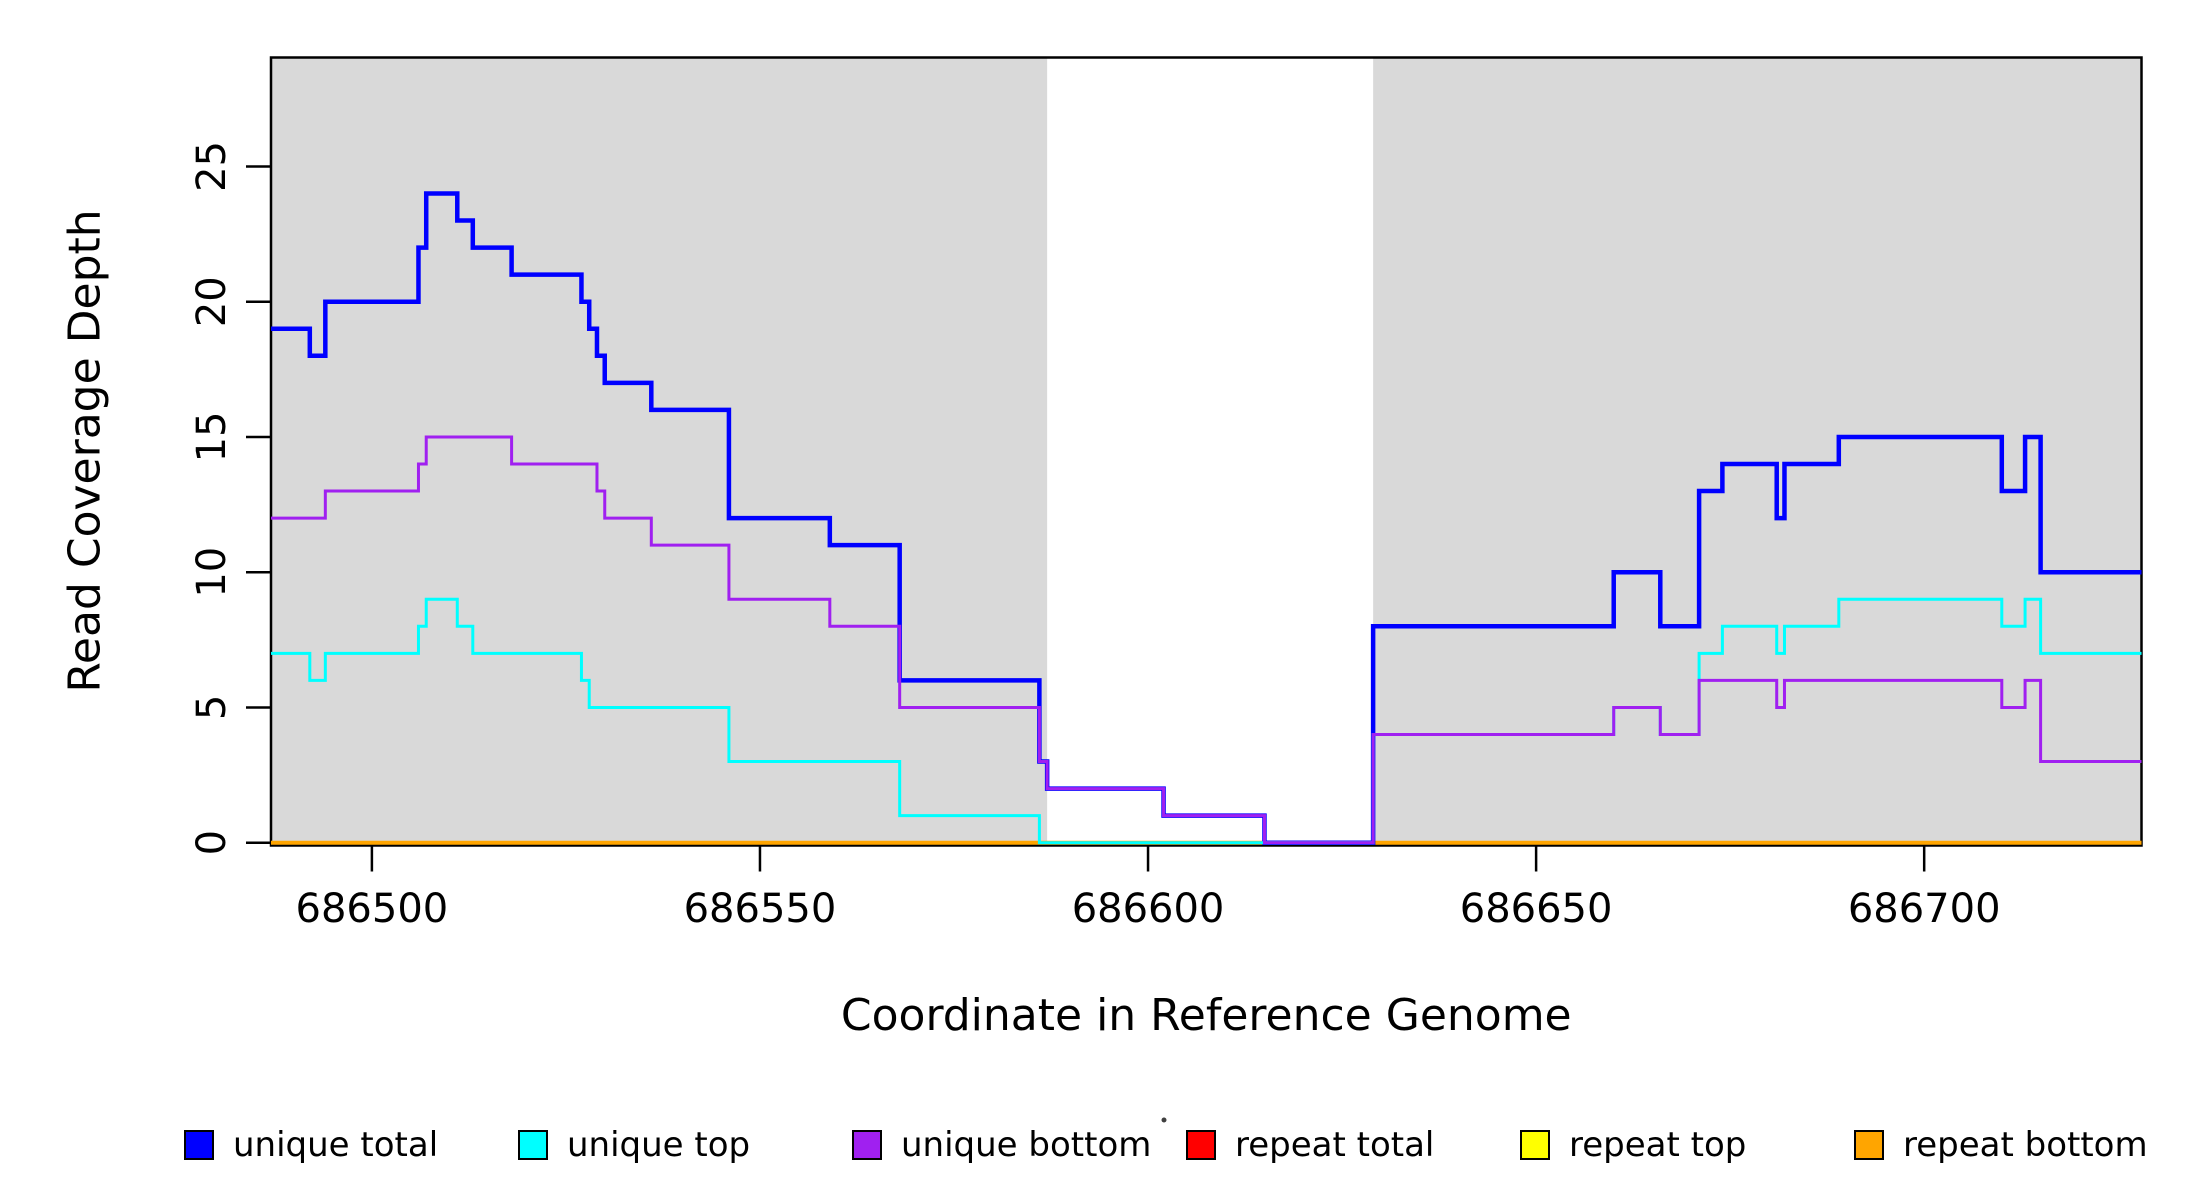 This screenshot has width=2200, height=1200. Describe the element at coordinates (1924, 909) in the screenshot. I see `x-tick-label: 686700` at that location.